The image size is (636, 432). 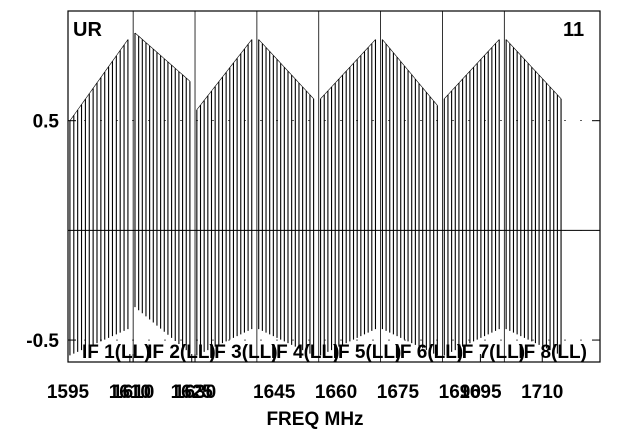 What do you see at coordinates (490, 352) in the screenshot?
I see `series-label: IF 7(LL)` at bounding box center [490, 352].